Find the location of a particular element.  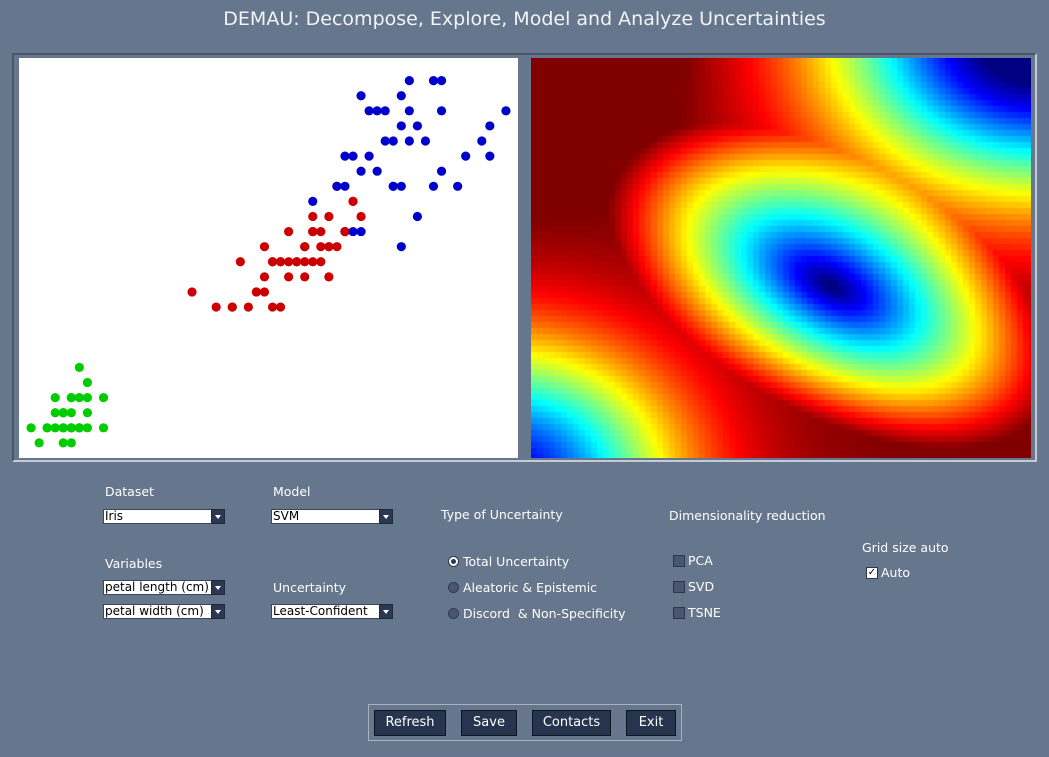

checkbox-label: SVD is located at coordinates (701, 586).